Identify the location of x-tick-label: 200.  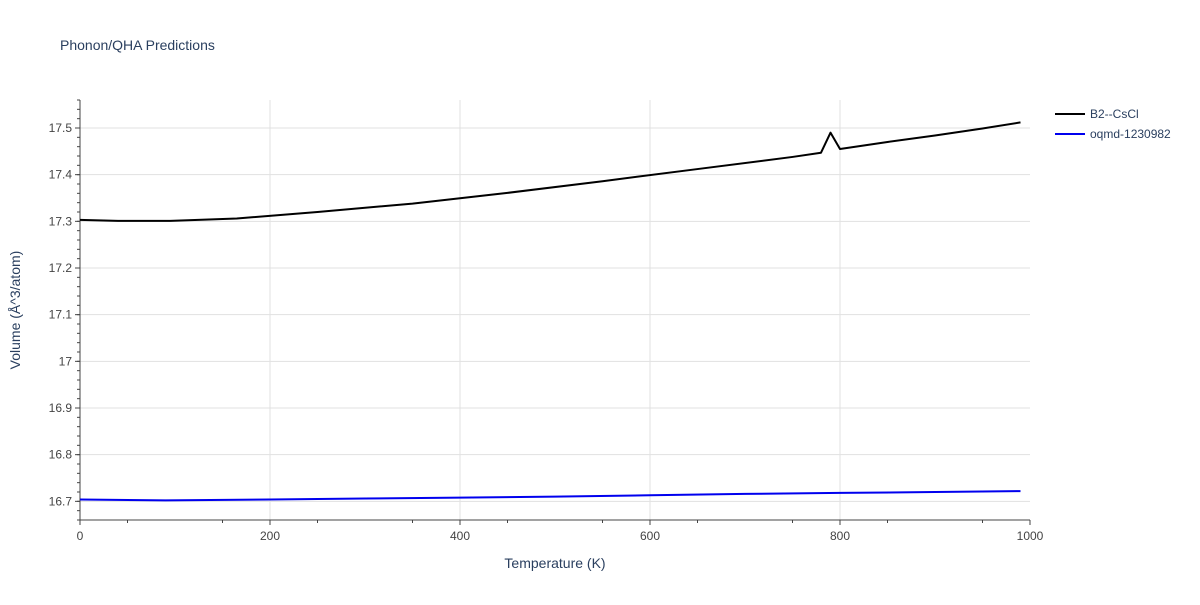
(270, 536).